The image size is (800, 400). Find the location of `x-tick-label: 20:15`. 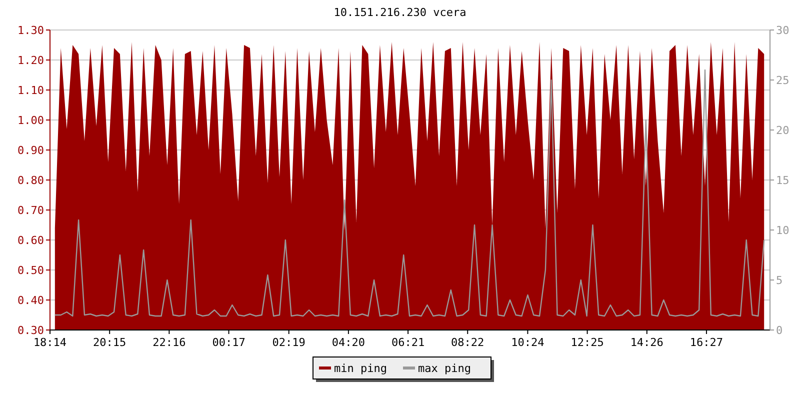

x-tick-label: 20:15 is located at coordinates (109, 342).